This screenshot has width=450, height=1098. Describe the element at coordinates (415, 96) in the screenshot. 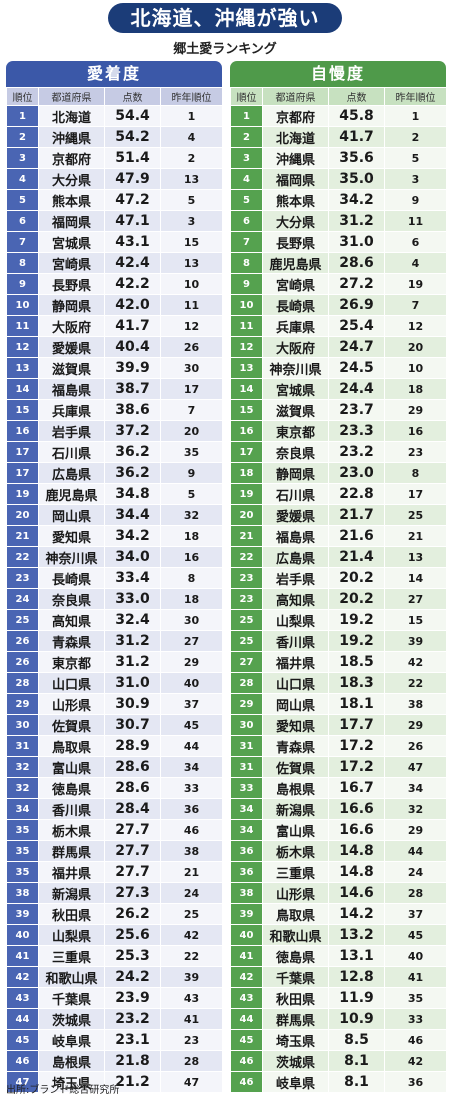

I see `header-previous-rank: 昨年順位` at that location.